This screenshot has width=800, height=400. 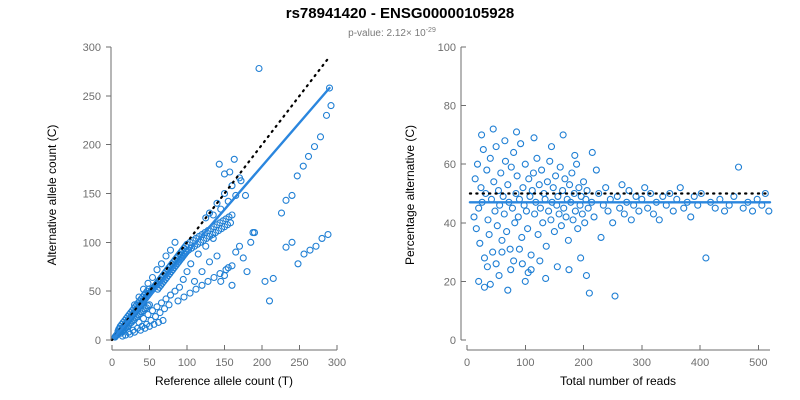 I want to click on right-x-tick-label: 300, so click(x=642, y=363).